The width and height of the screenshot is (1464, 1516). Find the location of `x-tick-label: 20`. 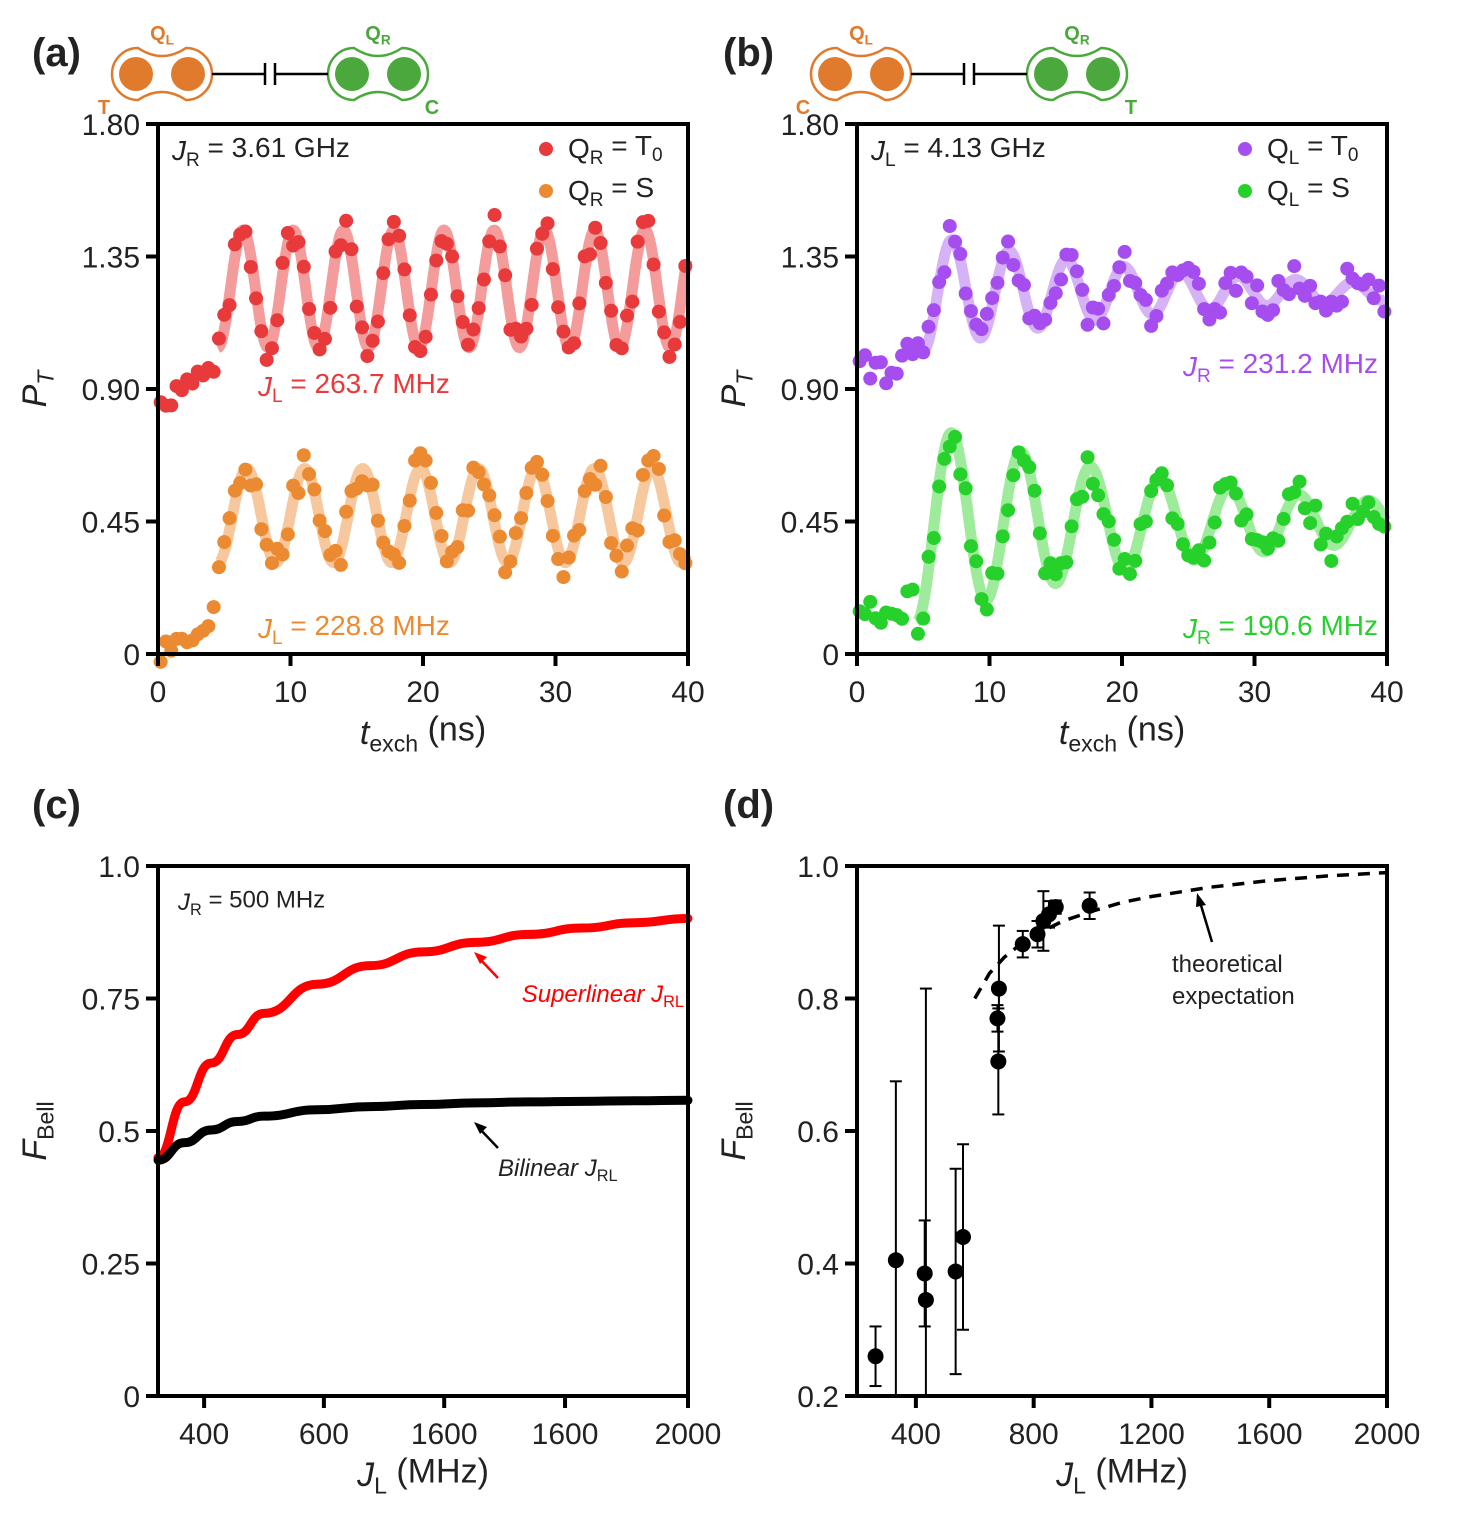

x-tick-label: 20 is located at coordinates (422, 692).